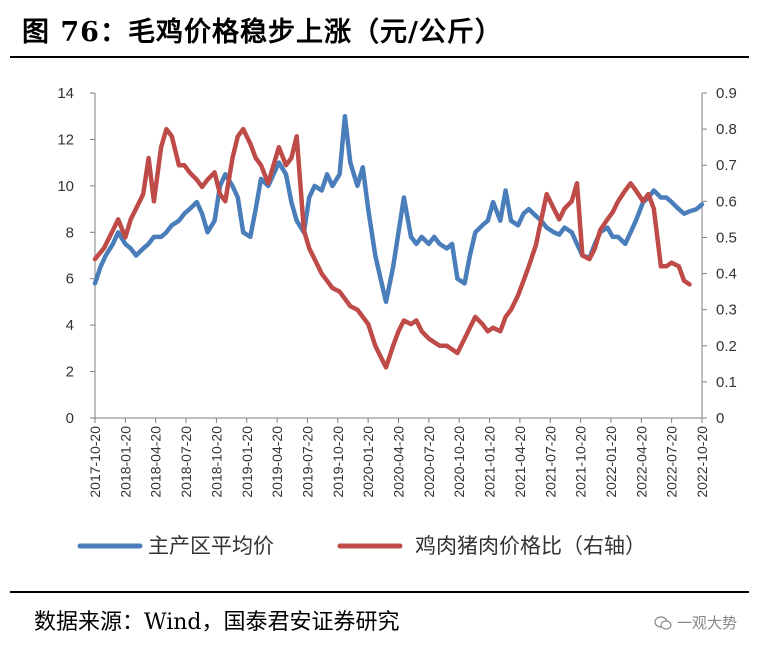 The width and height of the screenshot is (759, 657). Describe the element at coordinates (672, 462) in the screenshot. I see `x-tick-label: 2022-07-20` at that location.